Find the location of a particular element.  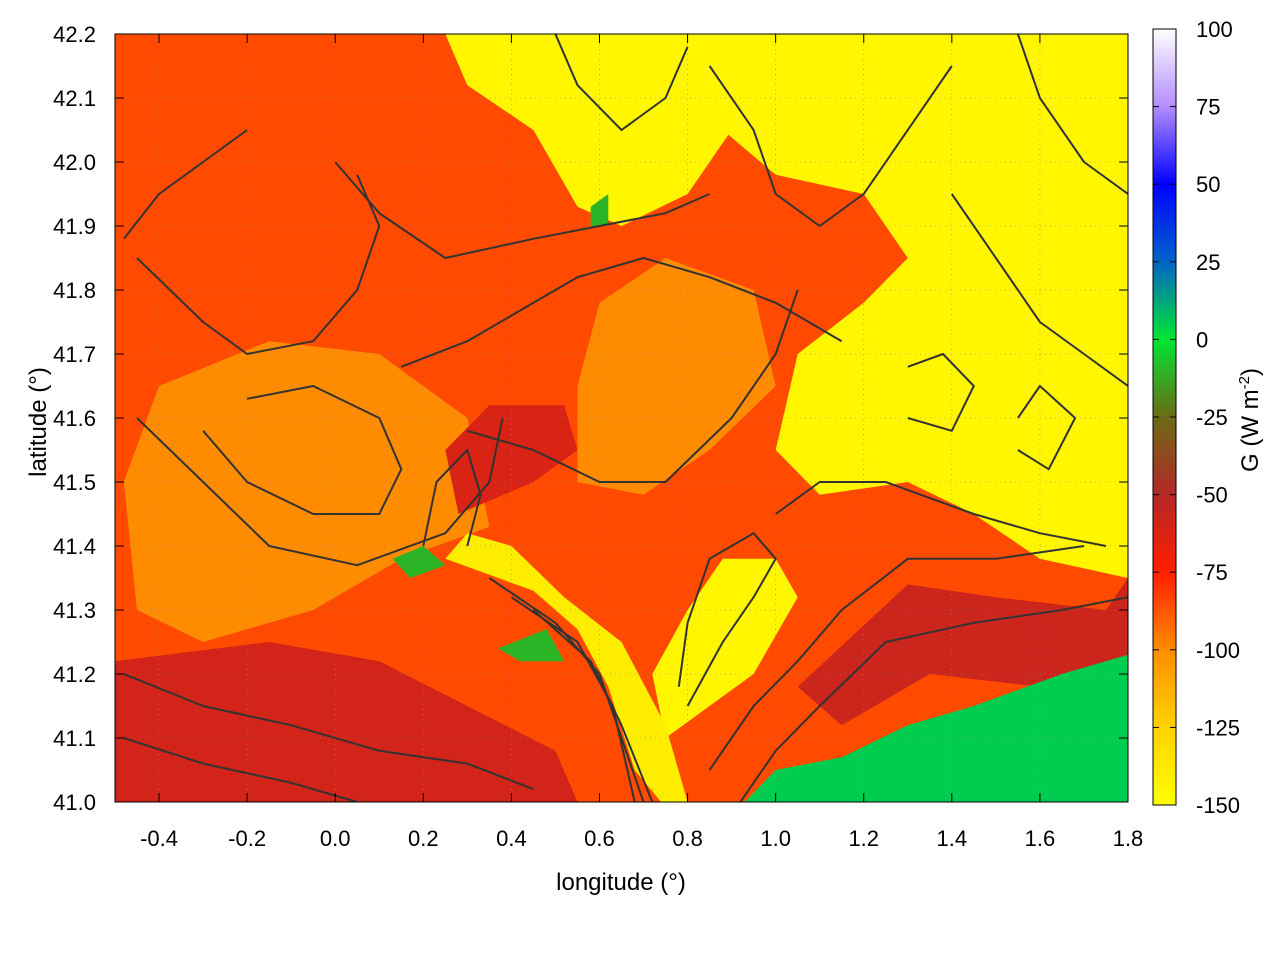

colorbar-tick-label: -150 is located at coordinates (1218, 805).